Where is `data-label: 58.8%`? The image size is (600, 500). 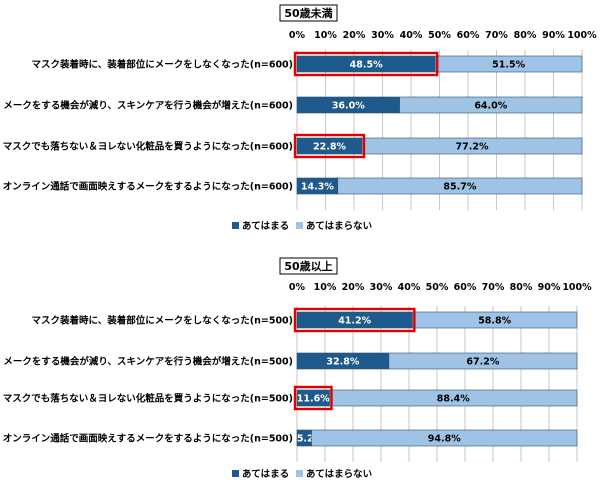
data-label: 58.8% is located at coordinates (494, 321).